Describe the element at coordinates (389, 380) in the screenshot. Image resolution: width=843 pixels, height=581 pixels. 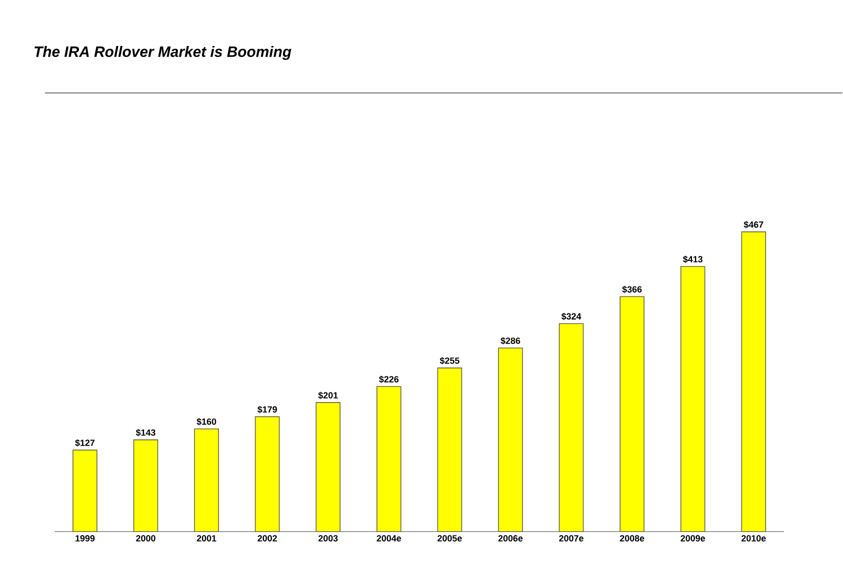
I see `data-label: $226` at that location.